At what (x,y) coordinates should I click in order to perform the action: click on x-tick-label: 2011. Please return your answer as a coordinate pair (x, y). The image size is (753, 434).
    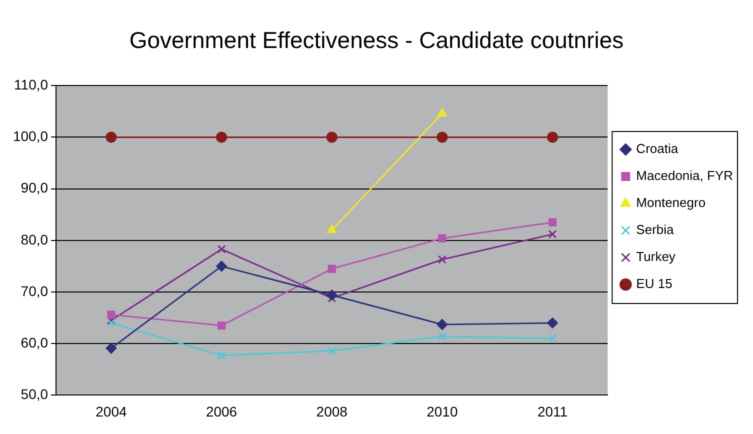
    Looking at the image, I should click on (552, 411).